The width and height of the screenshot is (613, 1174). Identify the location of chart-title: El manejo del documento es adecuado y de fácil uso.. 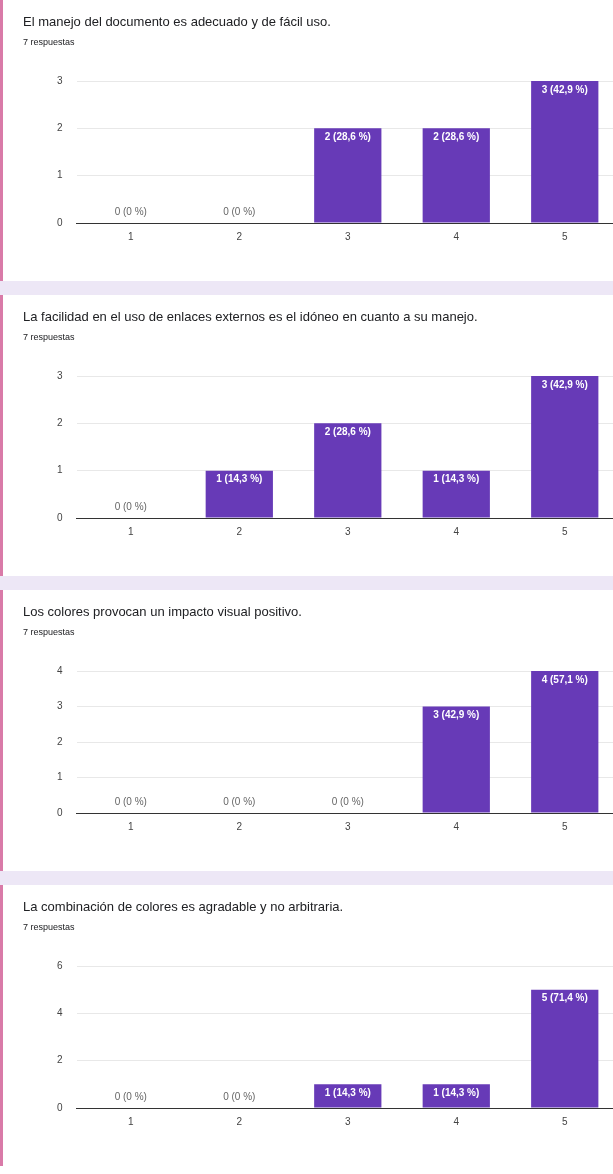
(177, 21).